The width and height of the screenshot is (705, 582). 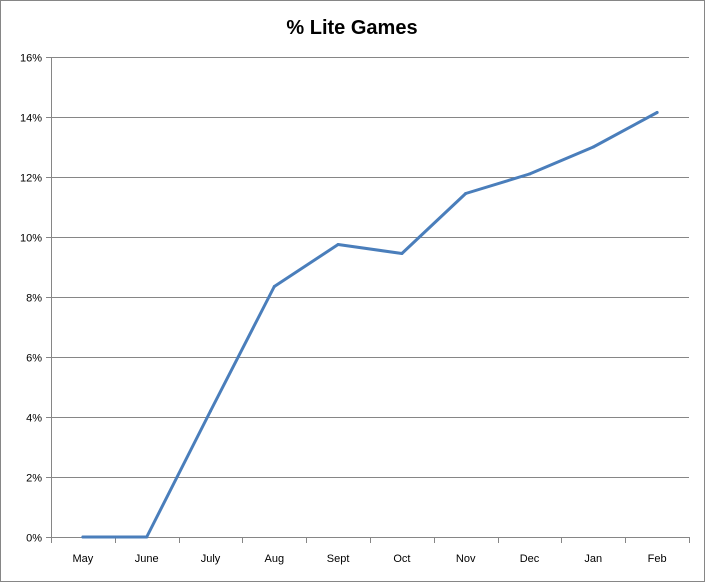 What do you see at coordinates (351, 28) in the screenshot?
I see `chart-title: % Lite Games` at bounding box center [351, 28].